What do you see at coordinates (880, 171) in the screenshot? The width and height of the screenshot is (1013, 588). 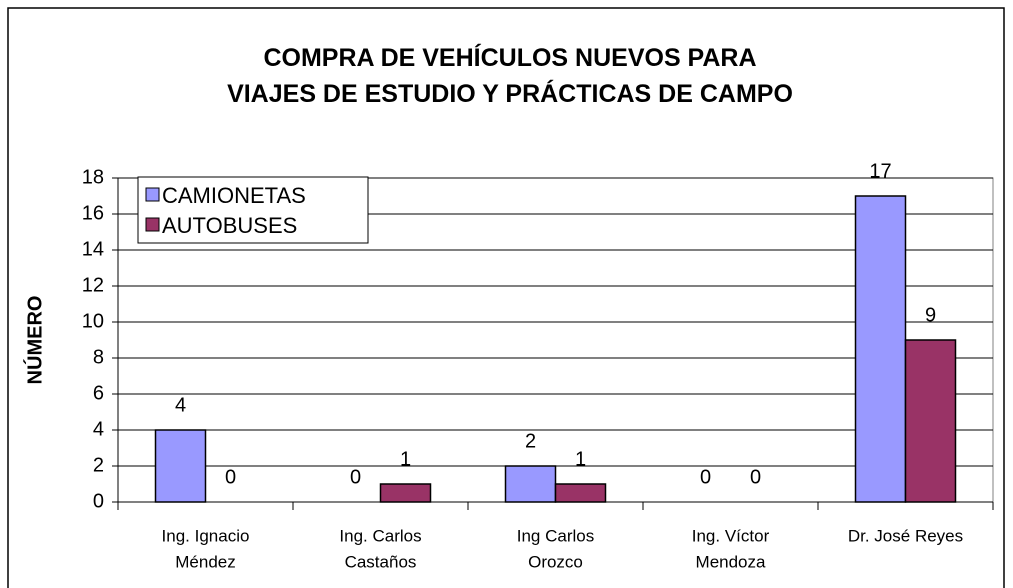 I see `value-label: 17` at bounding box center [880, 171].